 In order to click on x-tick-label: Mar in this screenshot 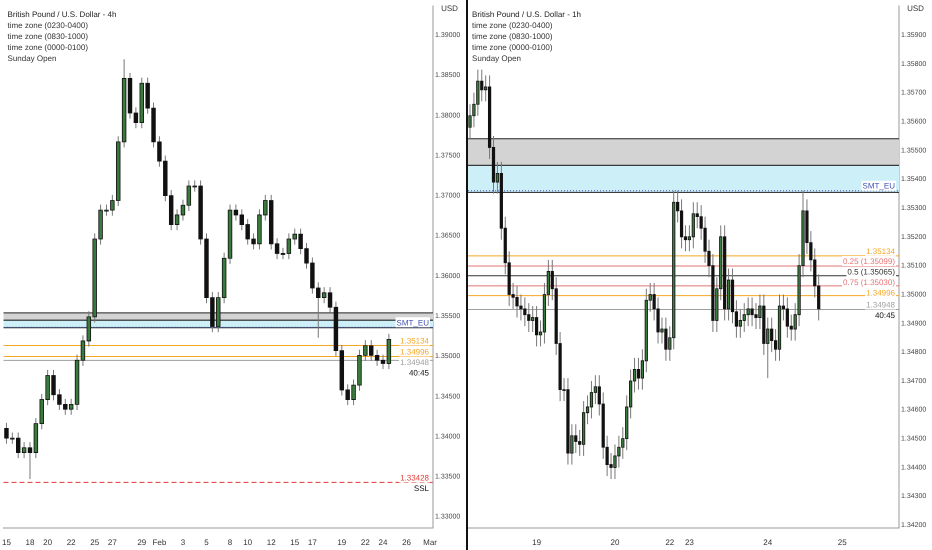, I will do `click(430, 543)`.